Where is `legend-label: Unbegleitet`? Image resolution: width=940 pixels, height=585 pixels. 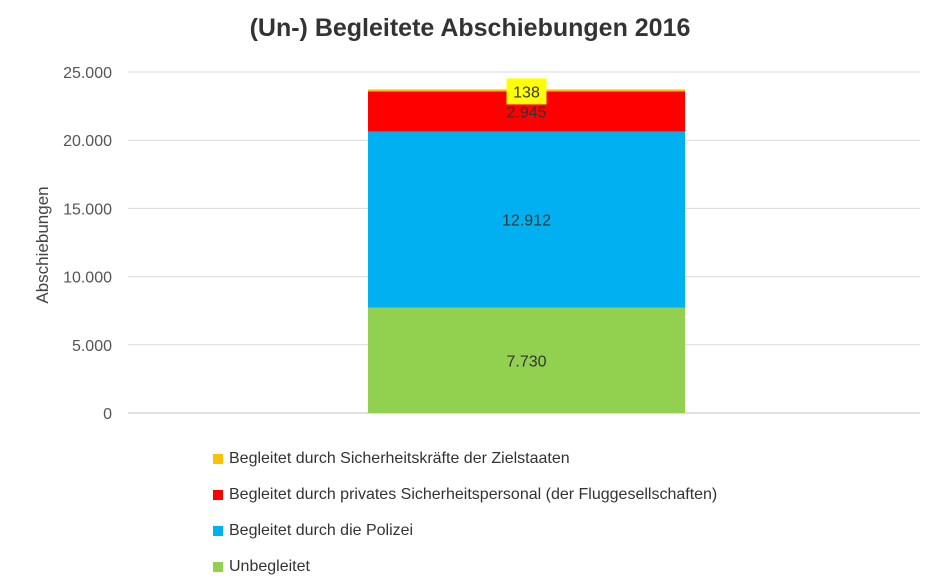
legend-label: Unbegleitet is located at coordinates (269, 566).